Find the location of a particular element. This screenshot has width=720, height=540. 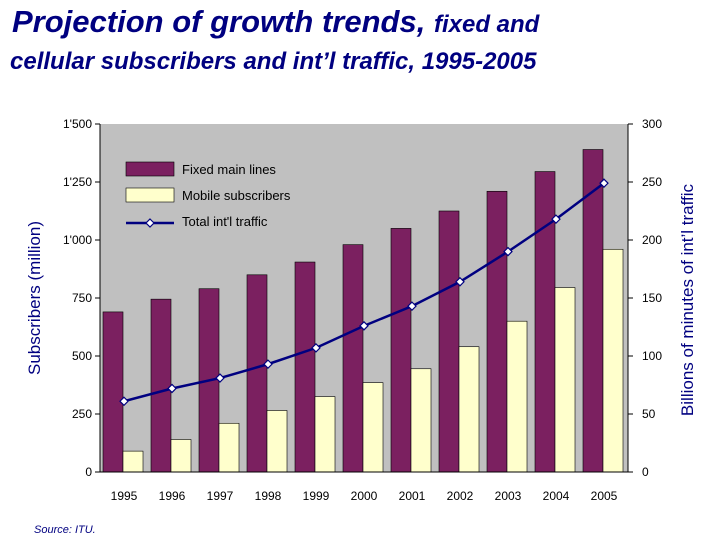

y2-axis-label: Billions of minutes of int’l traffic is located at coordinates (687, 299).